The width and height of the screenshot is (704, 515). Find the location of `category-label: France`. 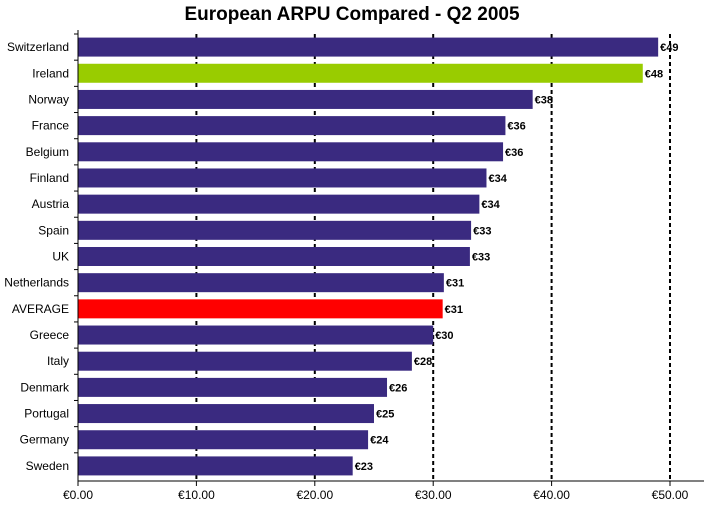

category-label: France is located at coordinates (51, 126).